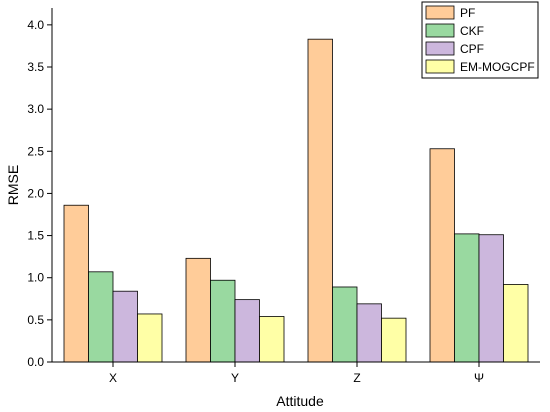 Image resolution: width=550 pixels, height=412 pixels. Describe the element at coordinates (35, 362) in the screenshot. I see `y-tick-label: 0.0` at that location.